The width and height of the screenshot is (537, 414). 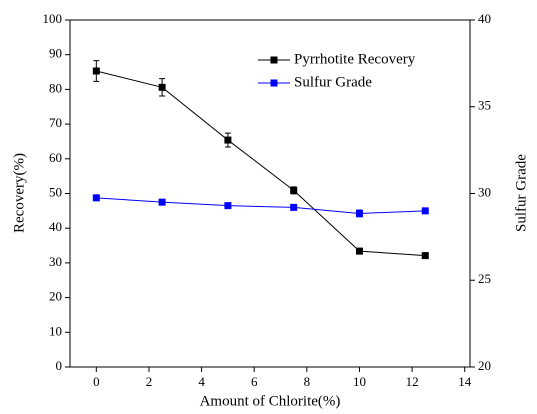 What do you see at coordinates (465, 381) in the screenshot?
I see `x-tick-label: 14` at bounding box center [465, 381].